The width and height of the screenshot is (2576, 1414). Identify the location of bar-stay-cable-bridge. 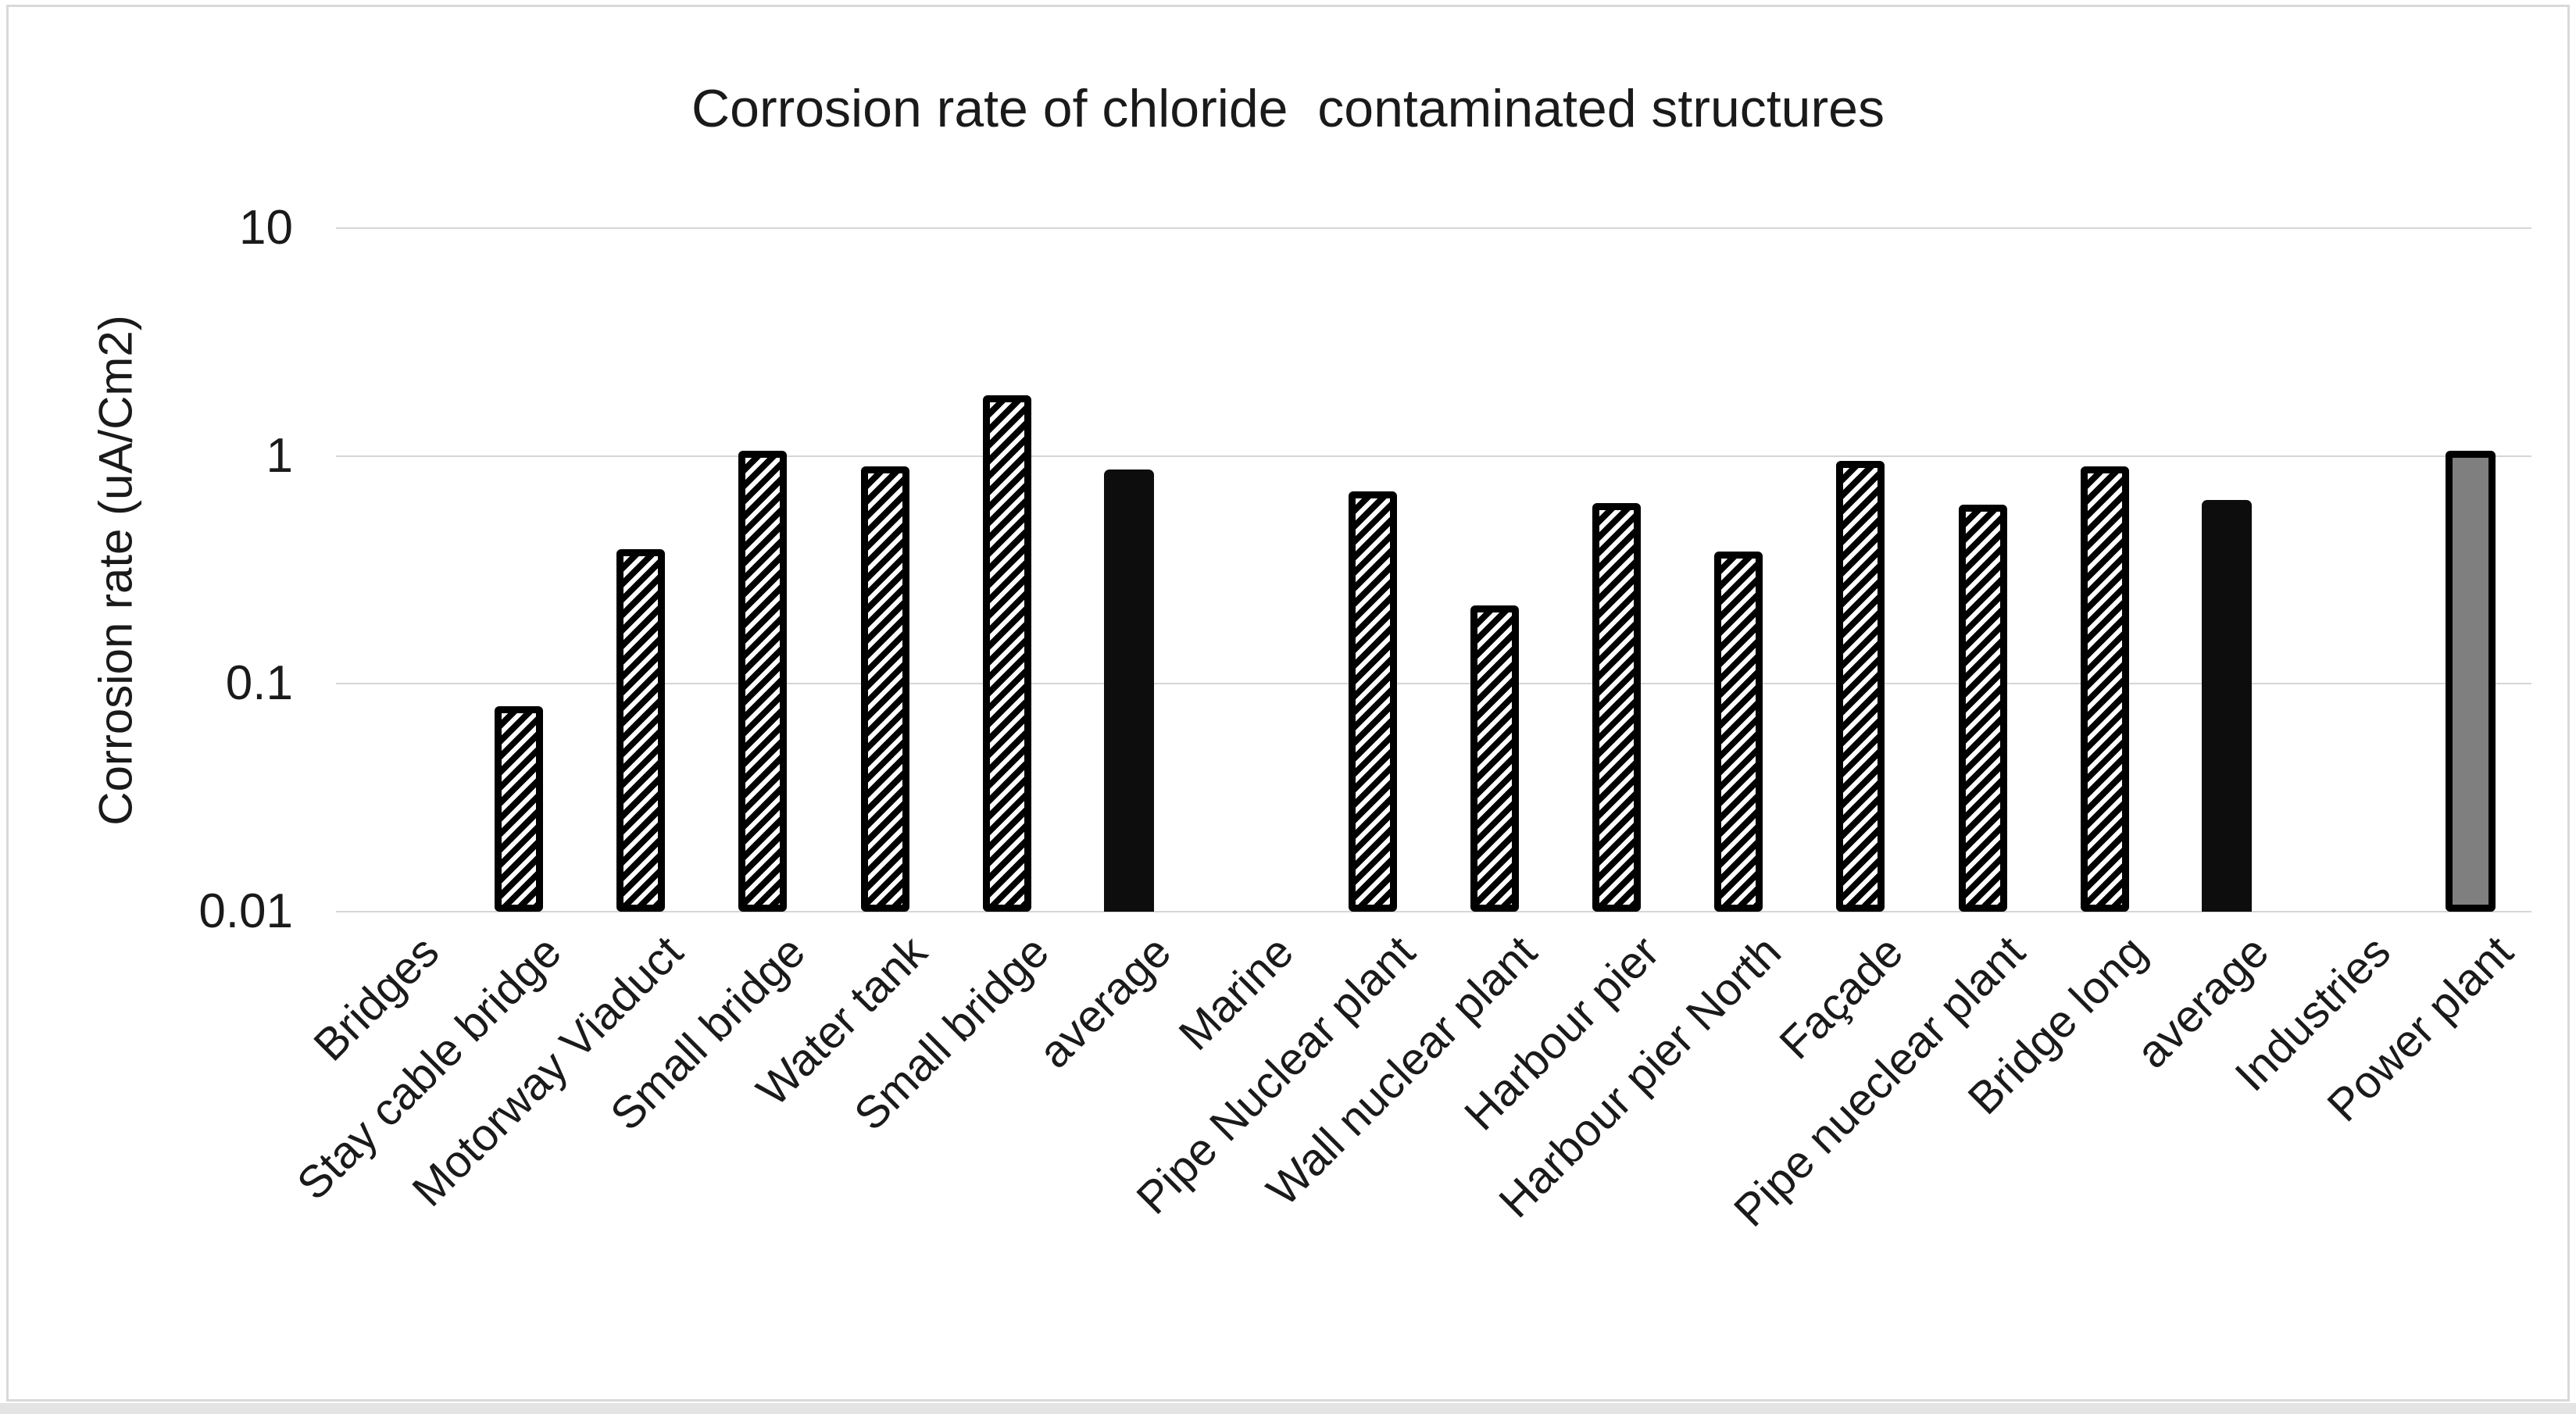
(519, 809).